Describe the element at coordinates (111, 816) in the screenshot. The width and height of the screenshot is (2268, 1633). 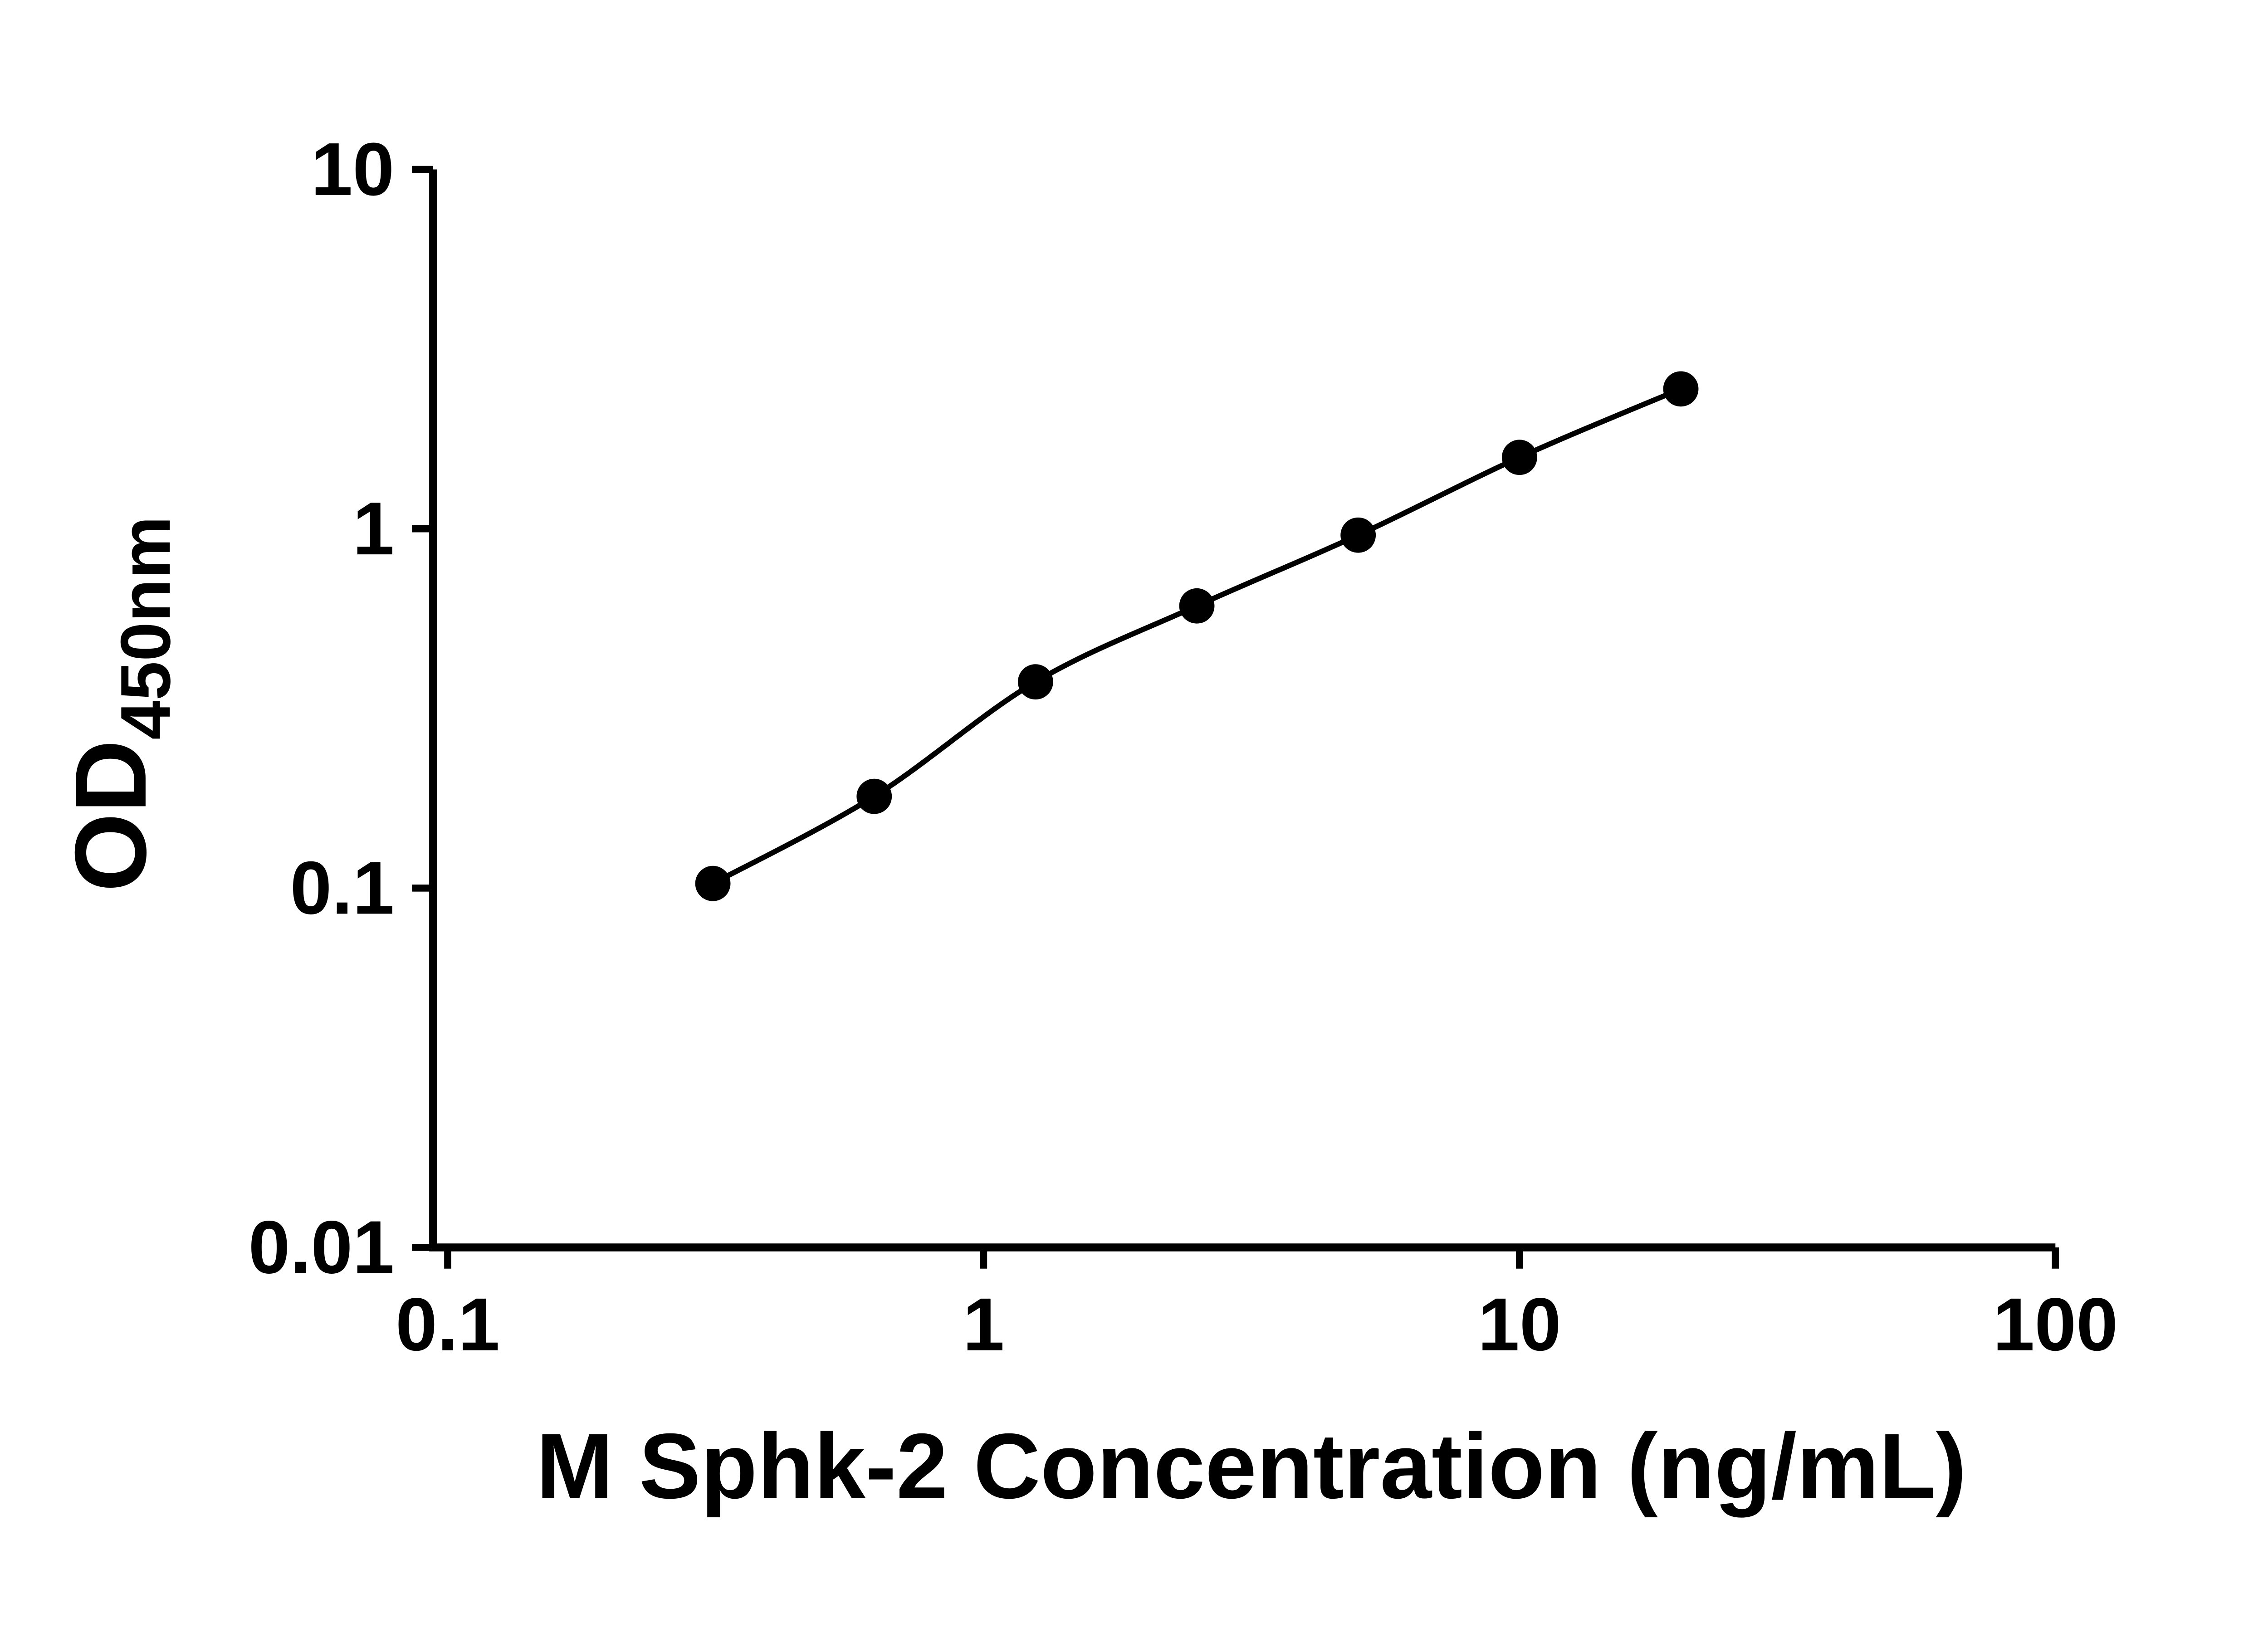
I see `y-axis-title-main: OD` at that location.